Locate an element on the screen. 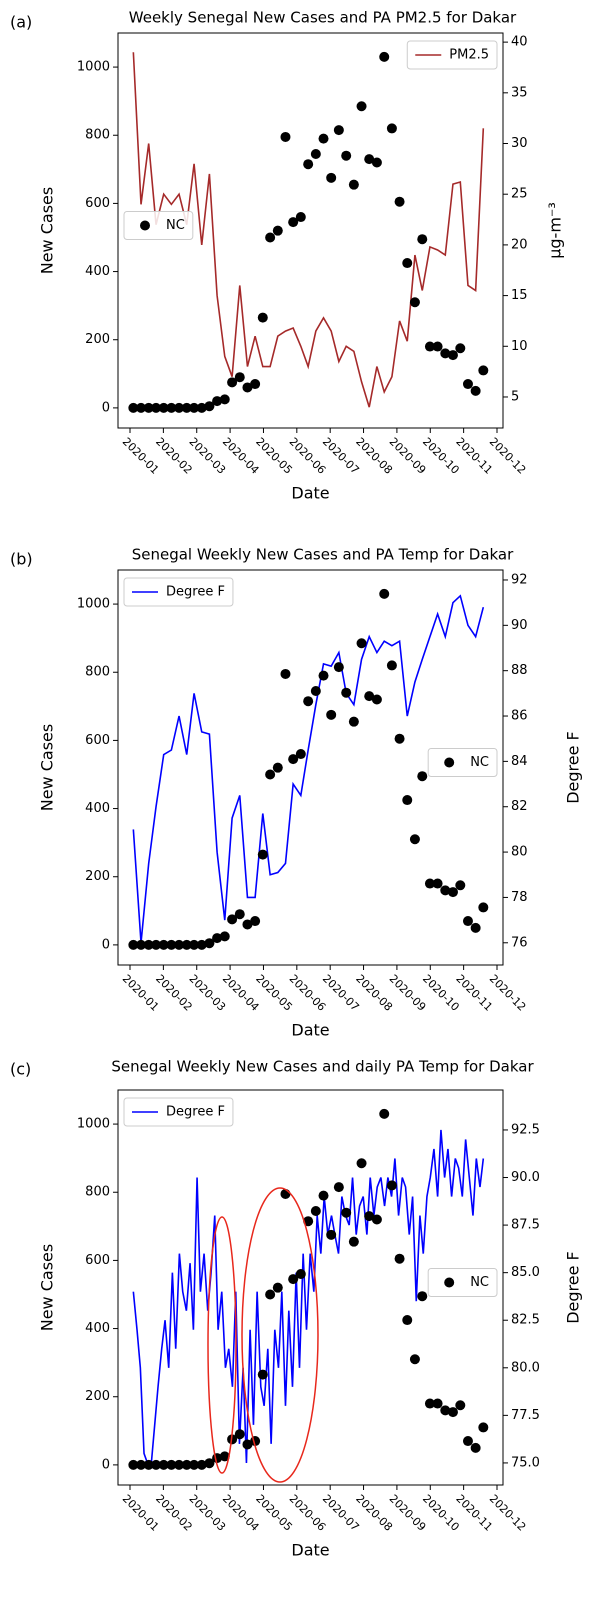  y2-tick-label: 85.0 is located at coordinates (525, 1272).